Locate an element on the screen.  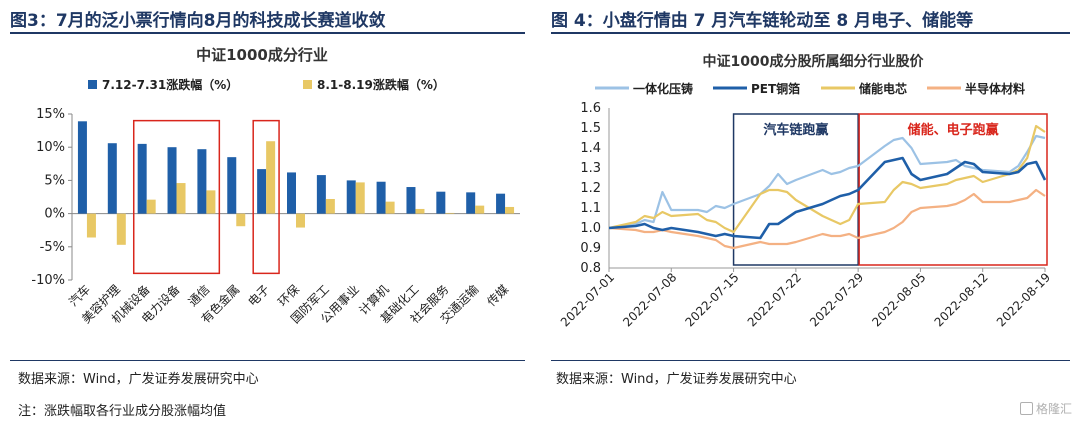
bar-y-tick-label: 5% is located at coordinates (54, 180).